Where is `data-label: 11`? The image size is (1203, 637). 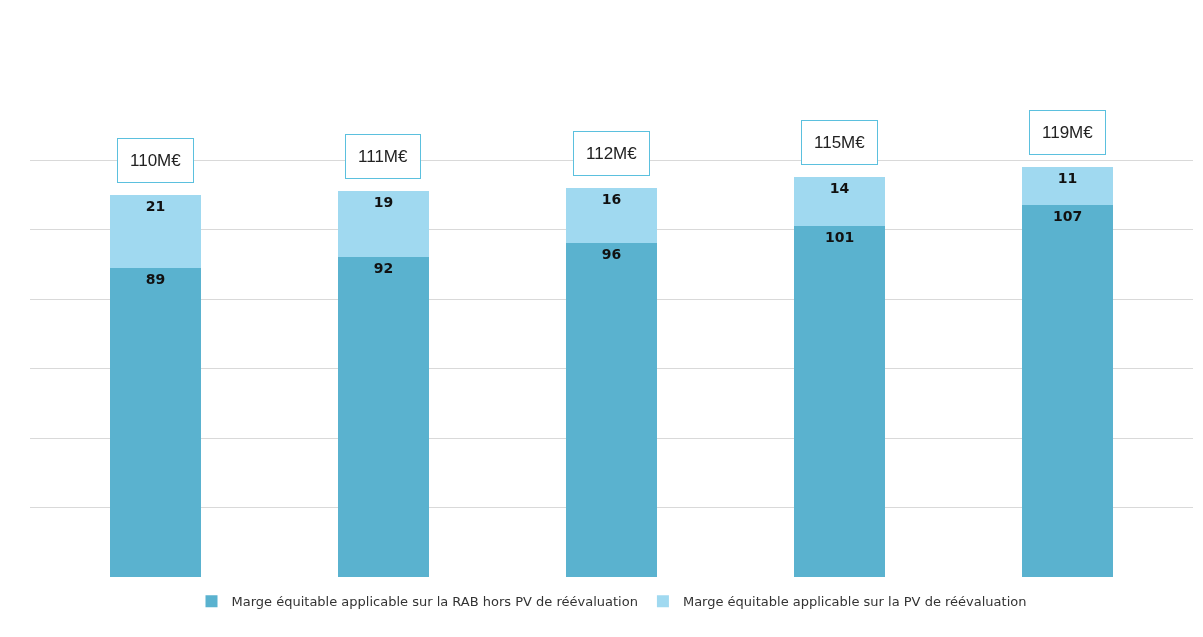 data-label: 11 is located at coordinates (1067, 178).